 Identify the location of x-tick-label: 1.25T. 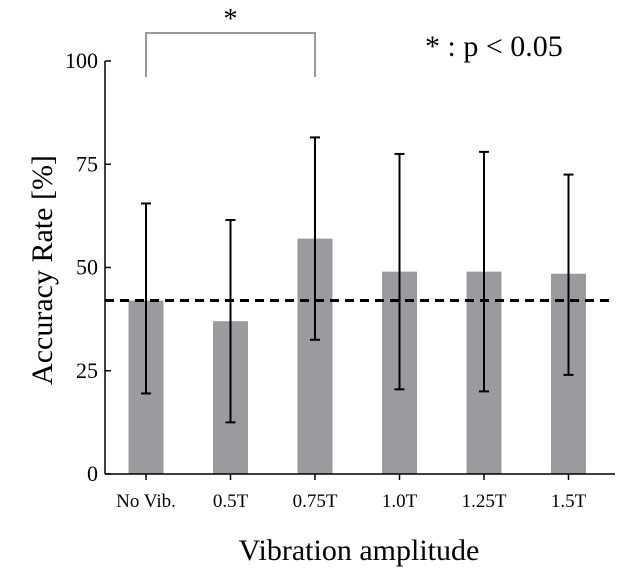
(484, 501).